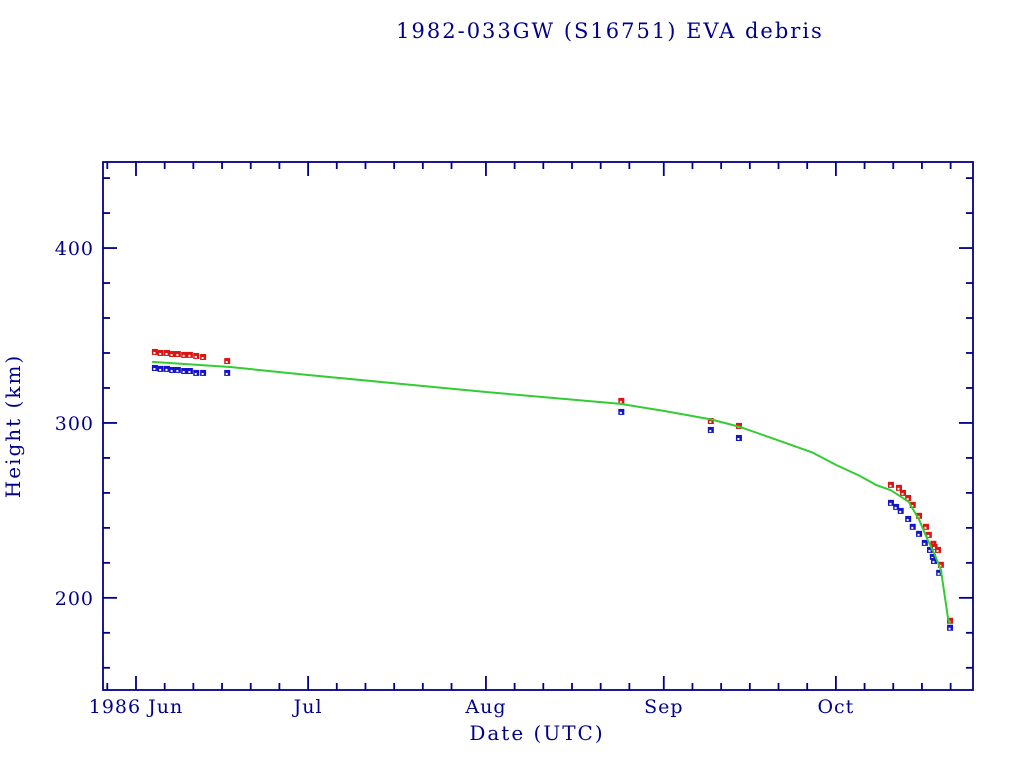 Image resolution: width=1024 pixels, height=768 pixels. Describe the element at coordinates (835, 707) in the screenshot. I see `month-label: Oct` at that location.